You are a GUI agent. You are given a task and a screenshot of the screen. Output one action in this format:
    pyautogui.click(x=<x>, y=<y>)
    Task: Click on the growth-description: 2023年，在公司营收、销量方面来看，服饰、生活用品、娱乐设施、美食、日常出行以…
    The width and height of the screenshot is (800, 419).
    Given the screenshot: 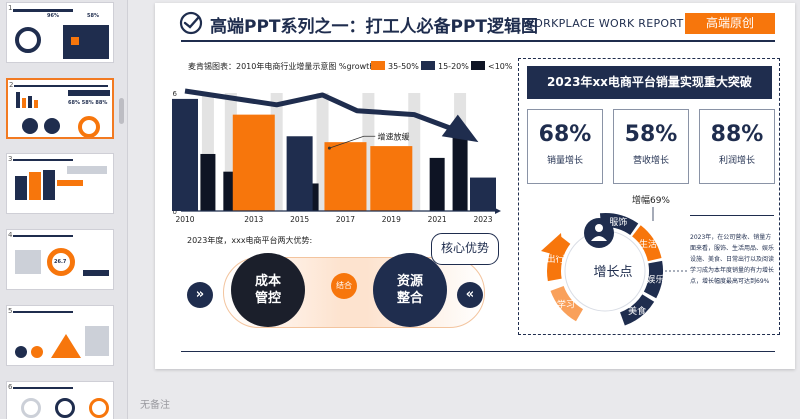 What is the action you would take?
    pyautogui.click(x=732, y=259)
    